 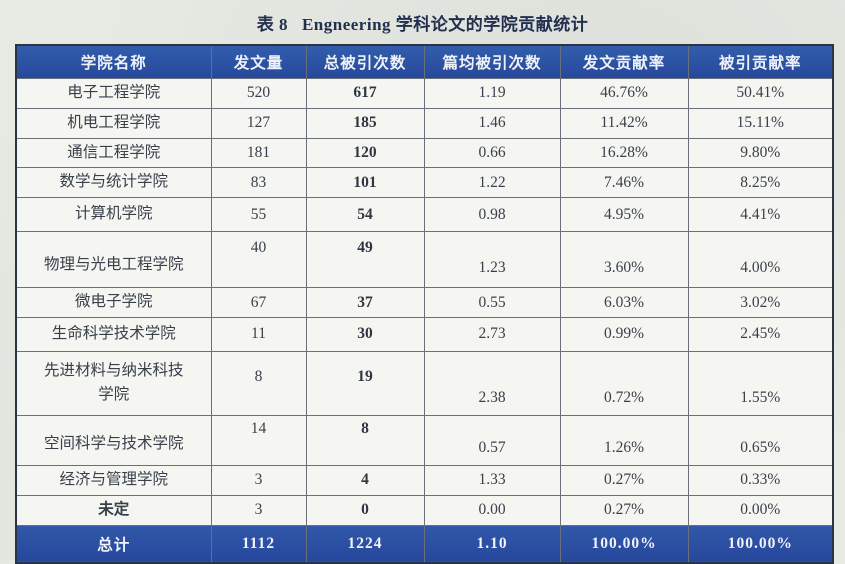 What do you see at coordinates (492, 544) in the screenshot?
I see `total-value-cell: 1.10` at bounding box center [492, 544].